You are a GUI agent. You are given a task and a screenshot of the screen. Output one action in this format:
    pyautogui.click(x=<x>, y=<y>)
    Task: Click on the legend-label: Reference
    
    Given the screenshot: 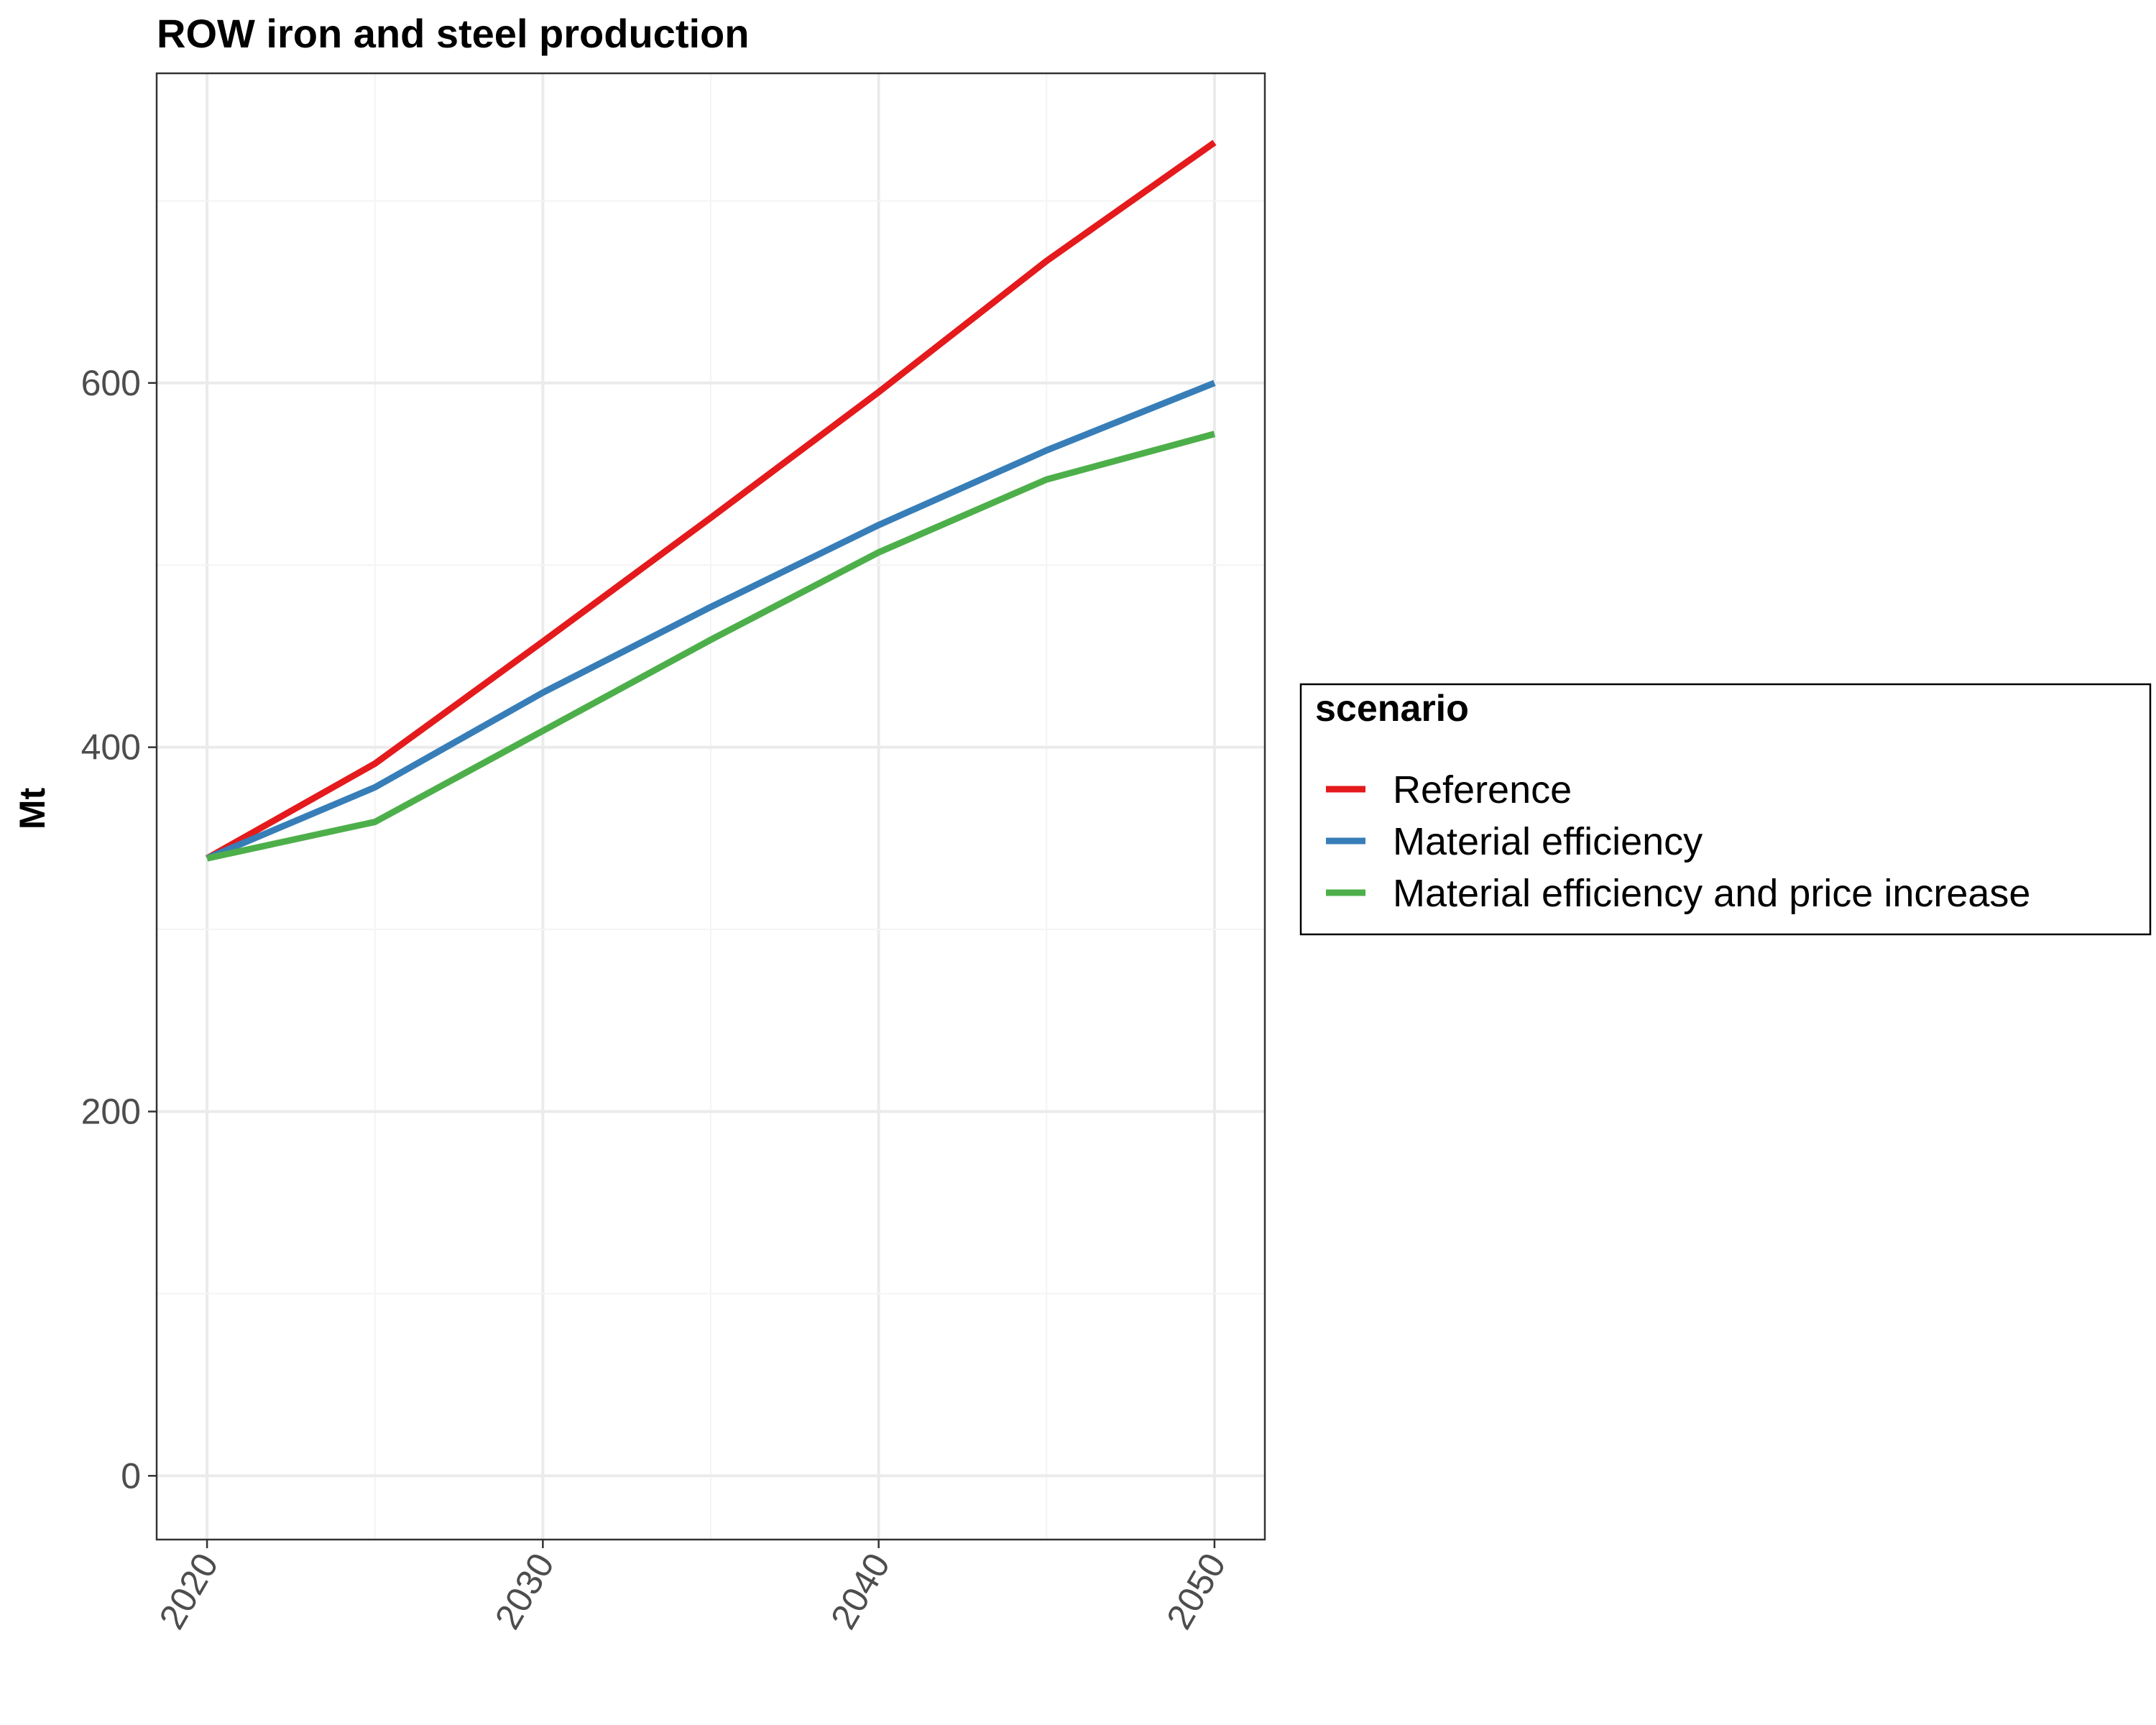 What is the action you would take?
    pyautogui.click(x=1482, y=789)
    